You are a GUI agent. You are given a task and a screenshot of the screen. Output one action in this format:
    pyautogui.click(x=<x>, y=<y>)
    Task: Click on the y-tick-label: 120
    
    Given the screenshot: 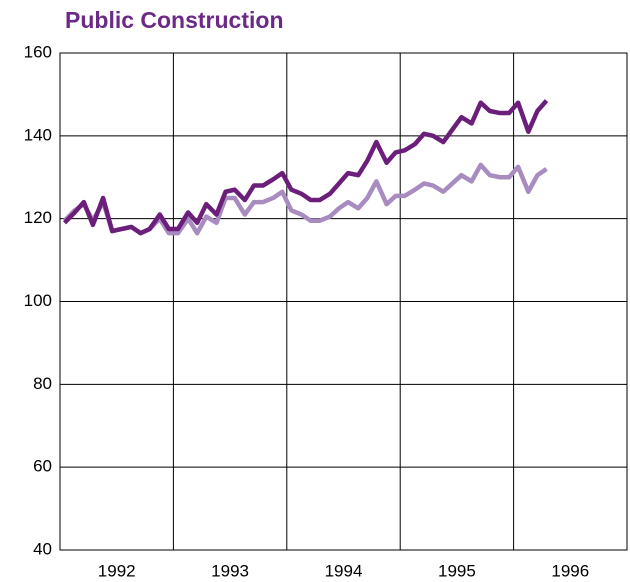 What is the action you would take?
    pyautogui.click(x=38, y=217)
    